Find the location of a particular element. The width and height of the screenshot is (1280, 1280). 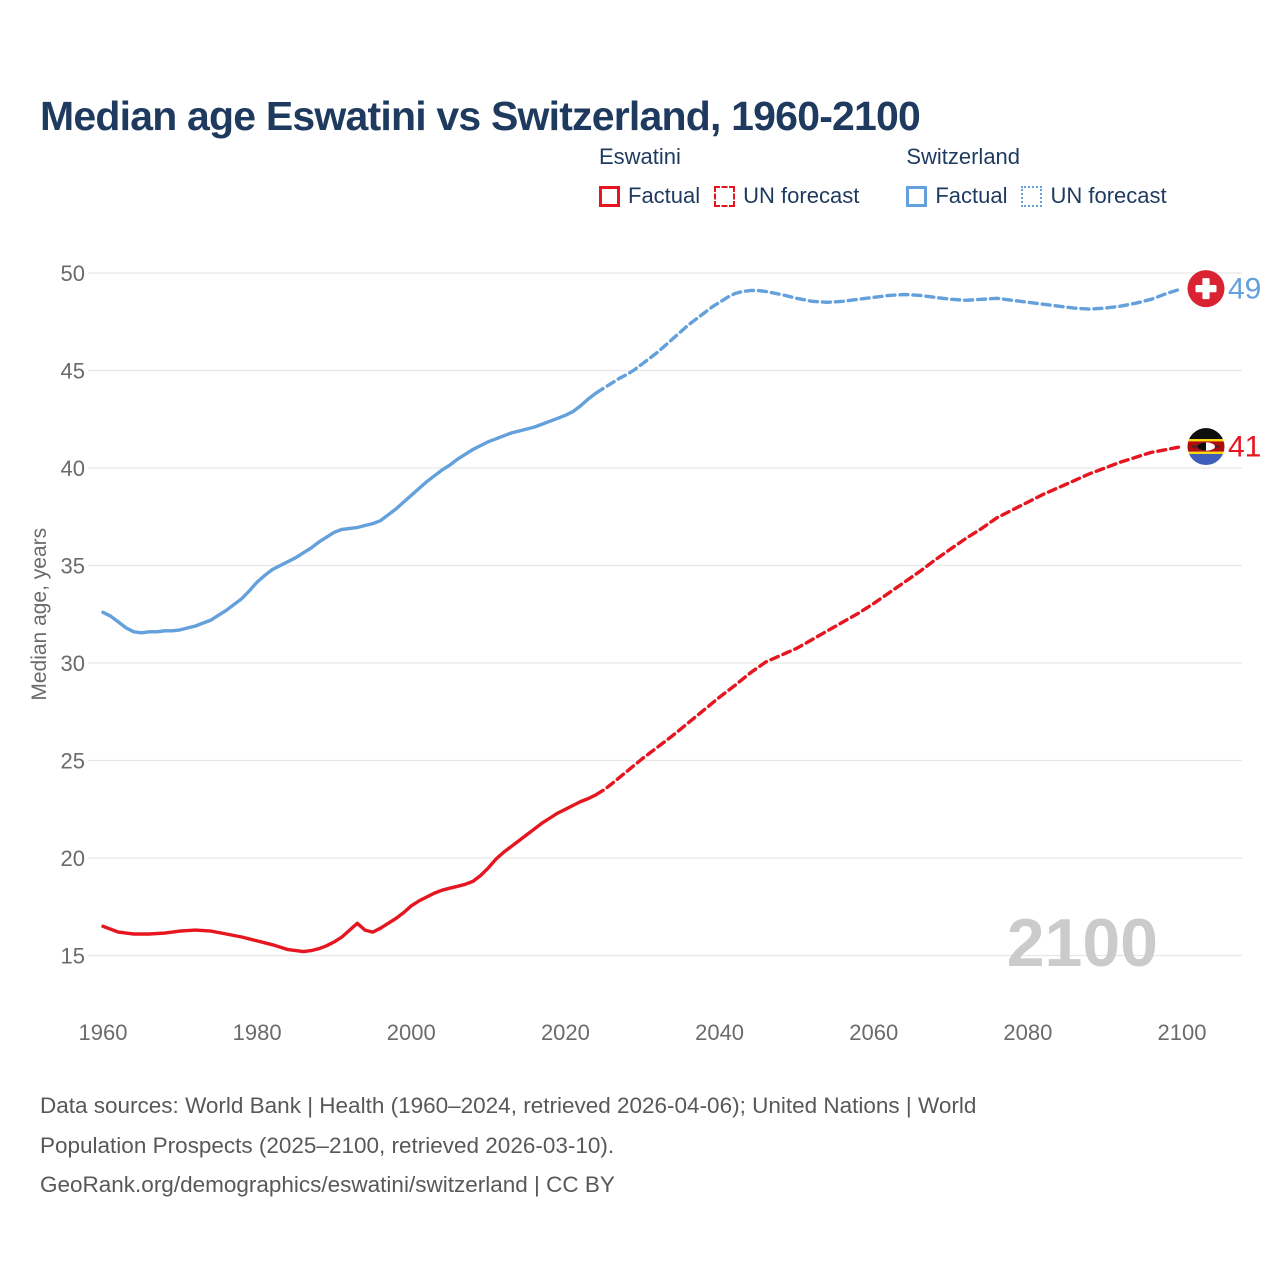

eswatini-end-value-label: 41 is located at coordinates (1244, 447).